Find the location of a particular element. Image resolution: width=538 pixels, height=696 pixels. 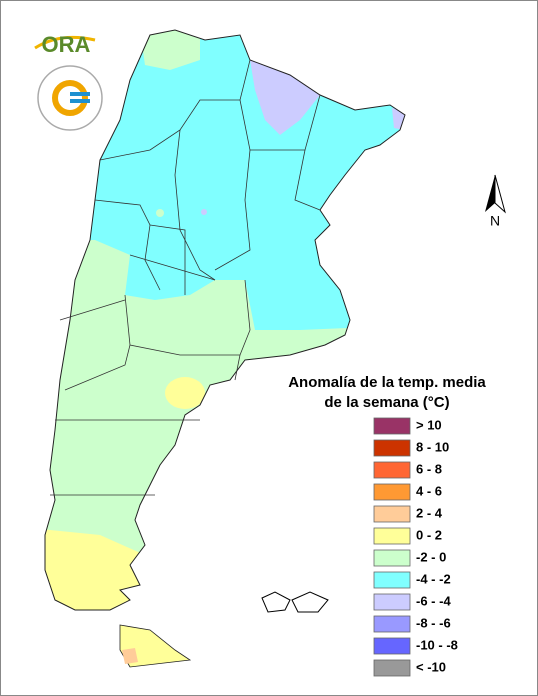

logo-swoosh is located at coordinates (65, 42).